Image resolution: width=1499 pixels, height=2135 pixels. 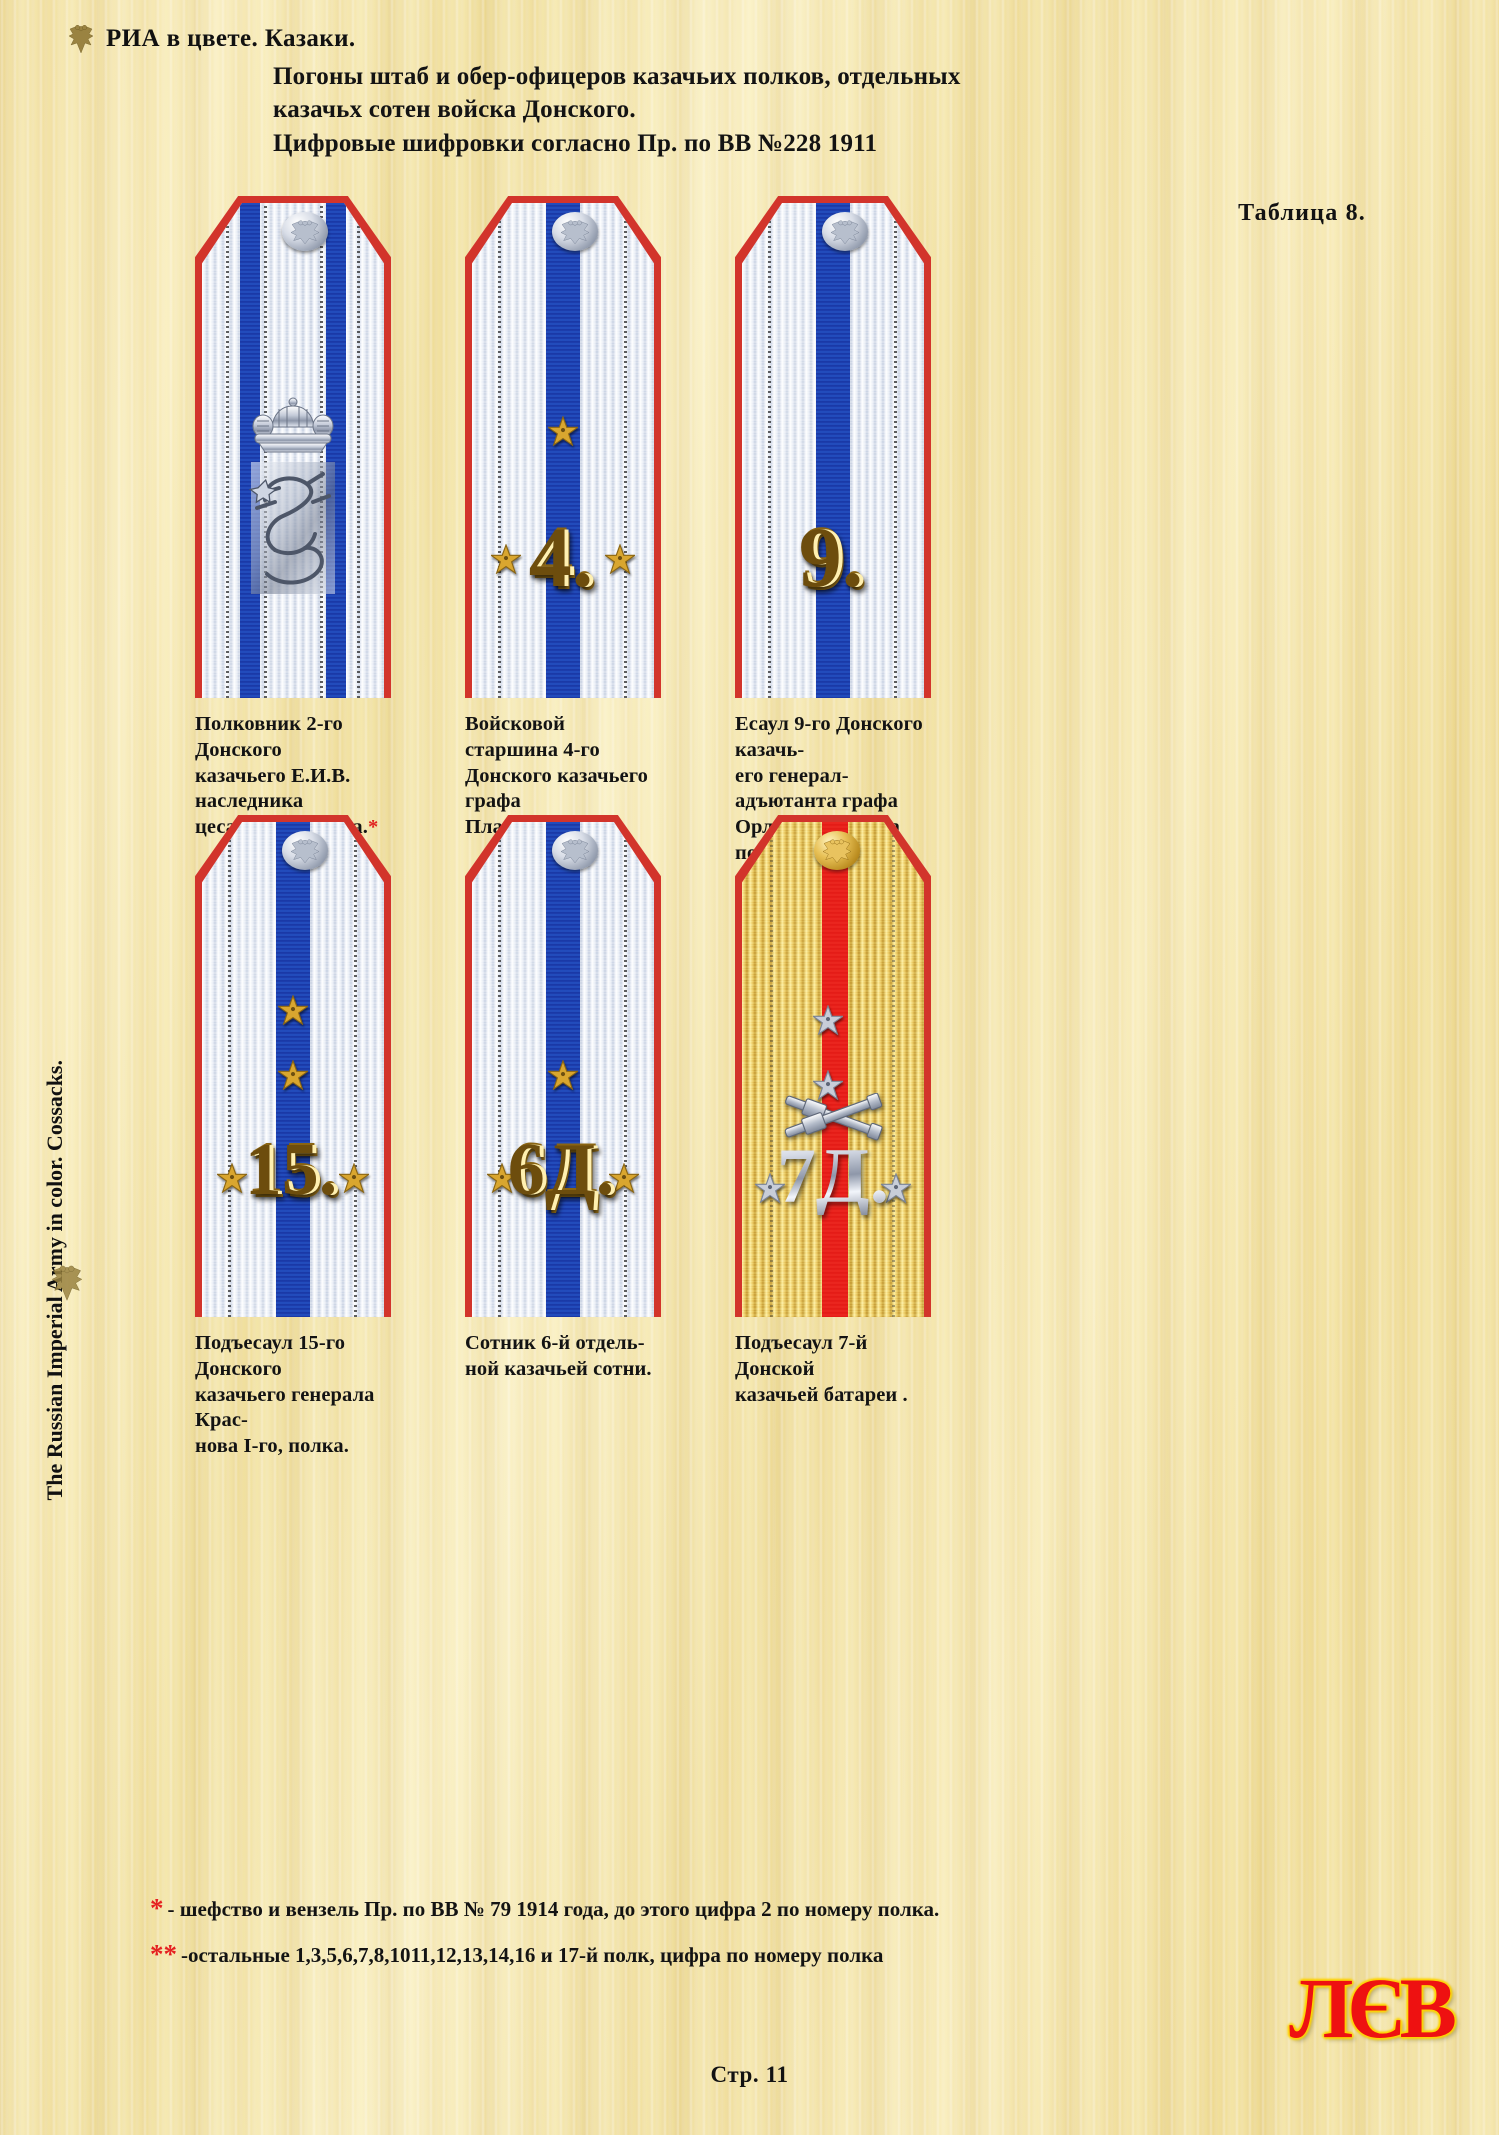 I want to click on cipher-number-5: 6Д., so click(x=563, y=1170).